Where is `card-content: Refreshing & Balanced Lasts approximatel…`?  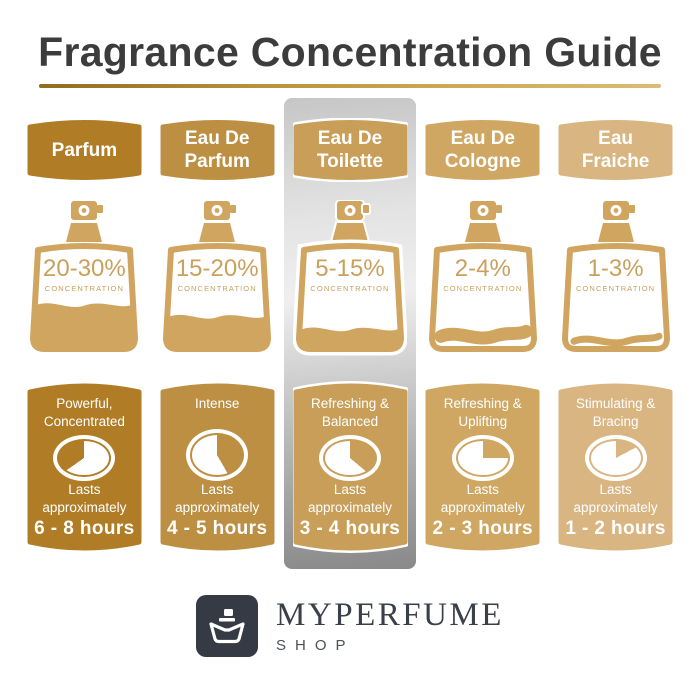
card-content: Refreshing & Balanced Lasts approximatel… is located at coordinates (350, 467).